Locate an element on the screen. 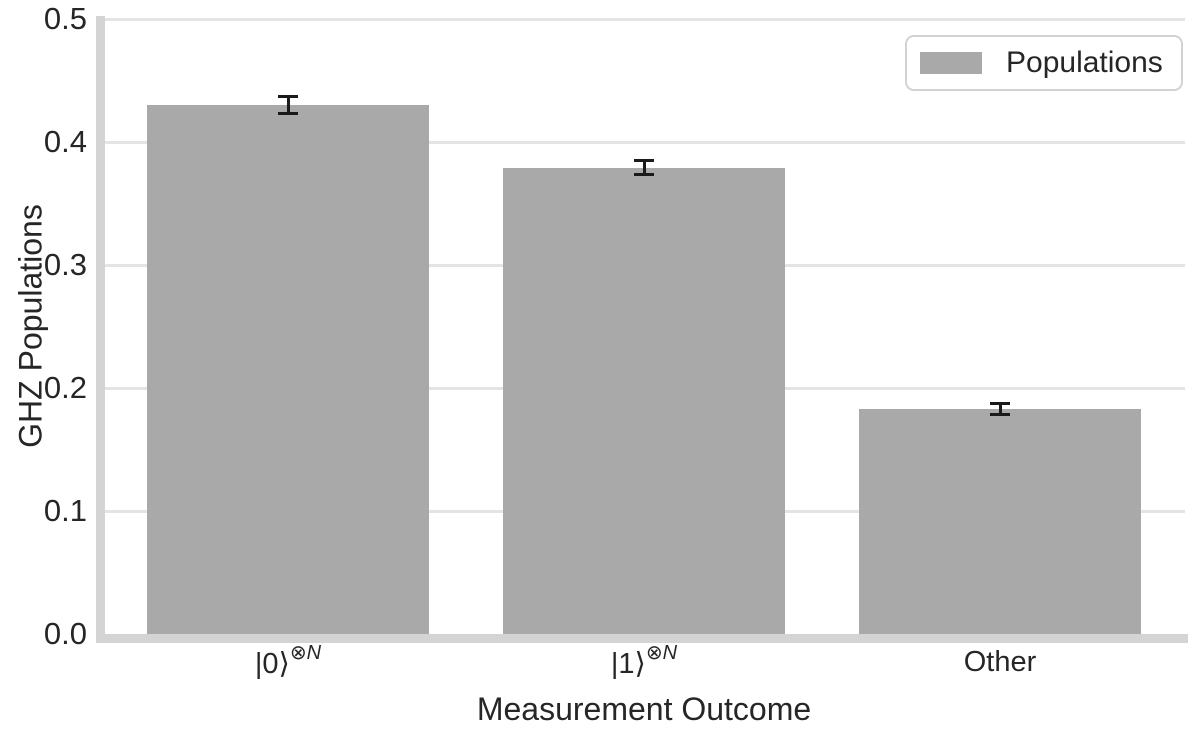 Image resolution: width=1197 pixels, height=736 pixels. x-tick-base: |0⟩ is located at coordinates (272, 664).